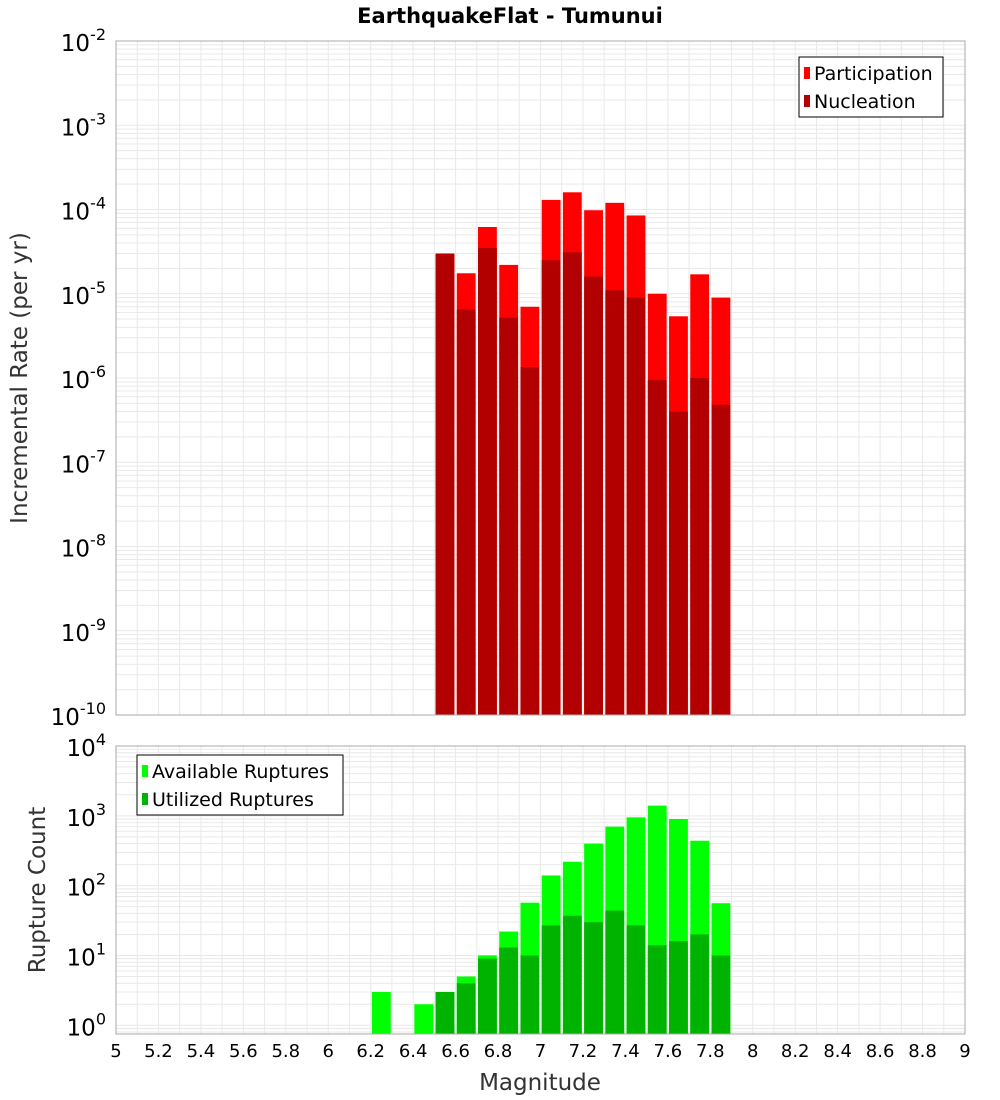 The height and width of the screenshot is (1100, 1000). Describe the element at coordinates (583, 972) in the screenshot. I see `series-utilized-ruptures` at that location.